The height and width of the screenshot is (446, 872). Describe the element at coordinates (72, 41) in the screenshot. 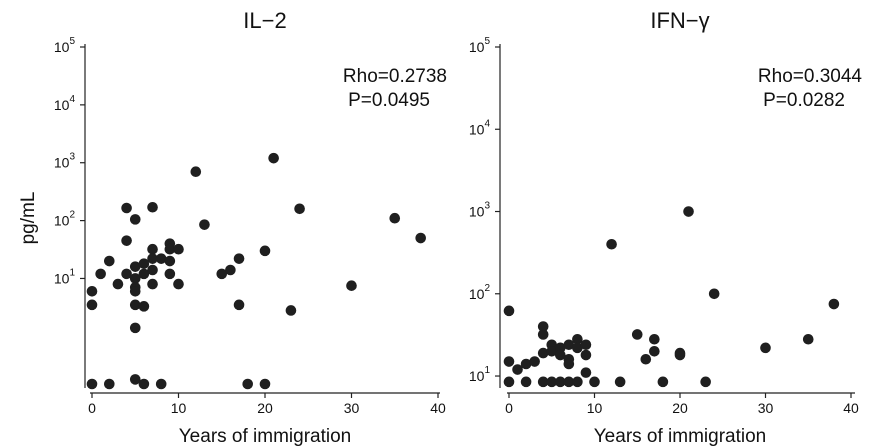

I see `y-tick-exponent: 5` at that location.